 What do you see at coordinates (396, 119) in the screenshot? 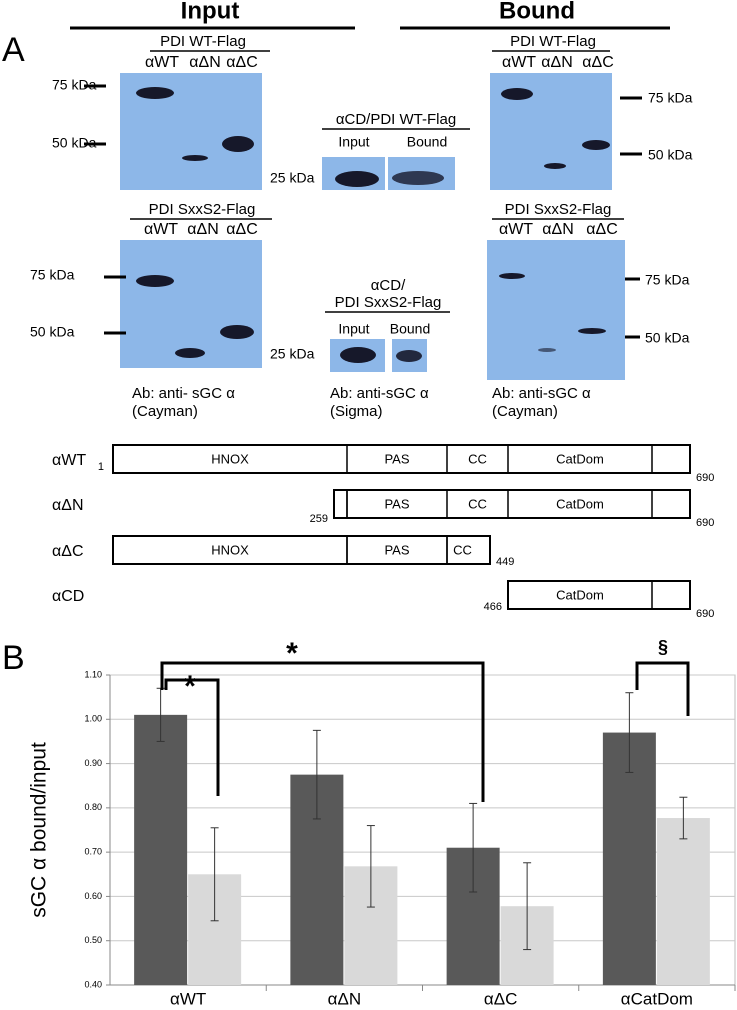
I see `blot-title: αCD/PDI WT-Flag` at bounding box center [396, 119].